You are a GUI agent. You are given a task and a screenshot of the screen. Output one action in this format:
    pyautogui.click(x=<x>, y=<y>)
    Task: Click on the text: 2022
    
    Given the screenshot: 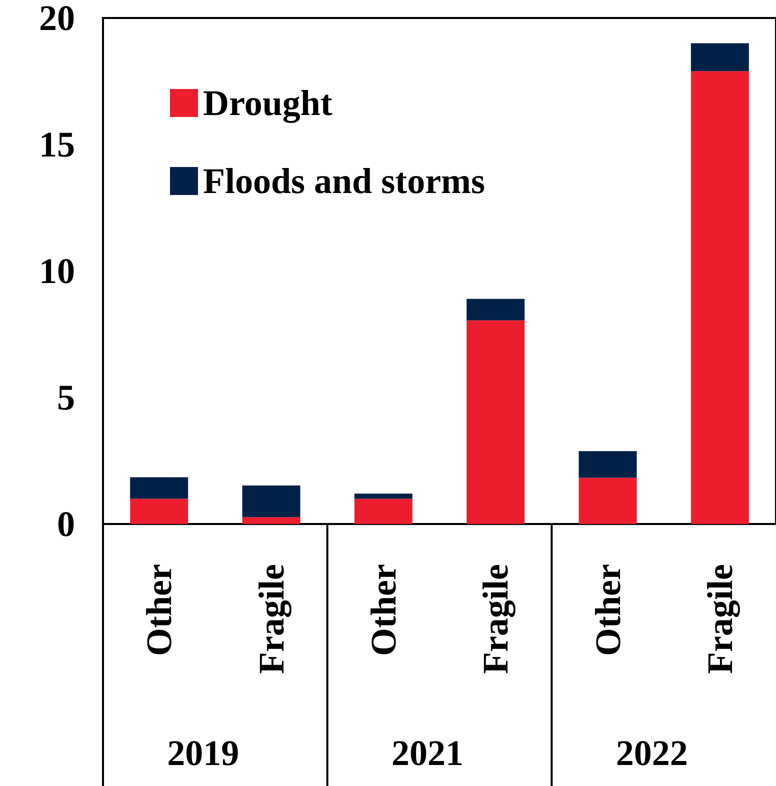 What is the action you would take?
    pyautogui.click(x=652, y=753)
    